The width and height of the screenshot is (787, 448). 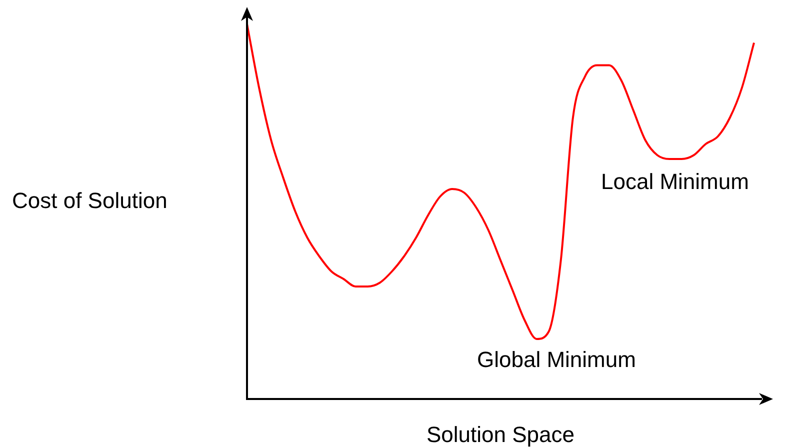 What do you see at coordinates (556, 359) in the screenshot?
I see `annotation: Global Minimum` at bounding box center [556, 359].